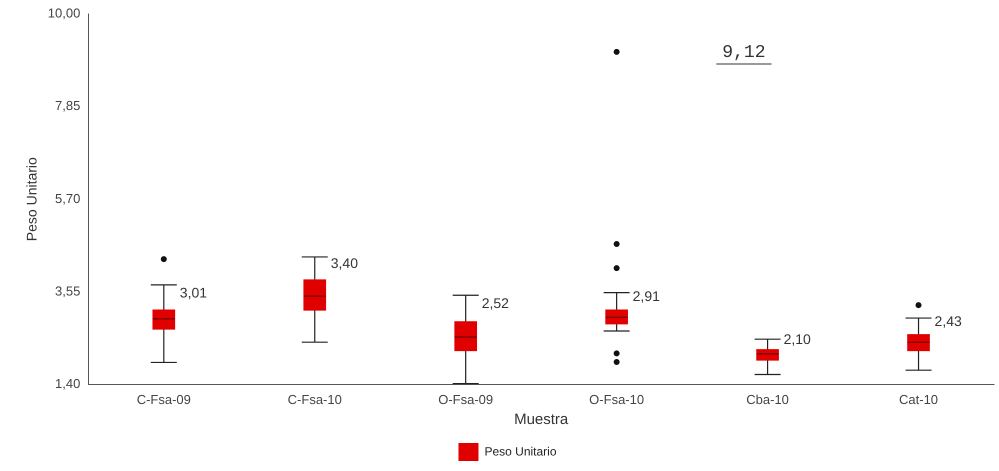  What do you see at coordinates (541, 419) in the screenshot?
I see `x-axis-title: Muestra` at bounding box center [541, 419].